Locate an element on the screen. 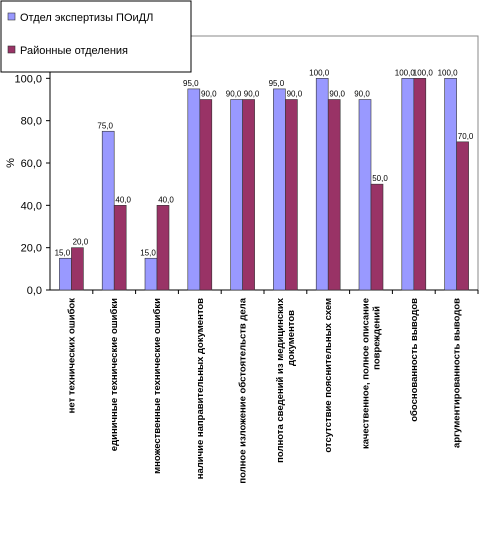  y-tick-label: 20,0 is located at coordinates (31, 249).